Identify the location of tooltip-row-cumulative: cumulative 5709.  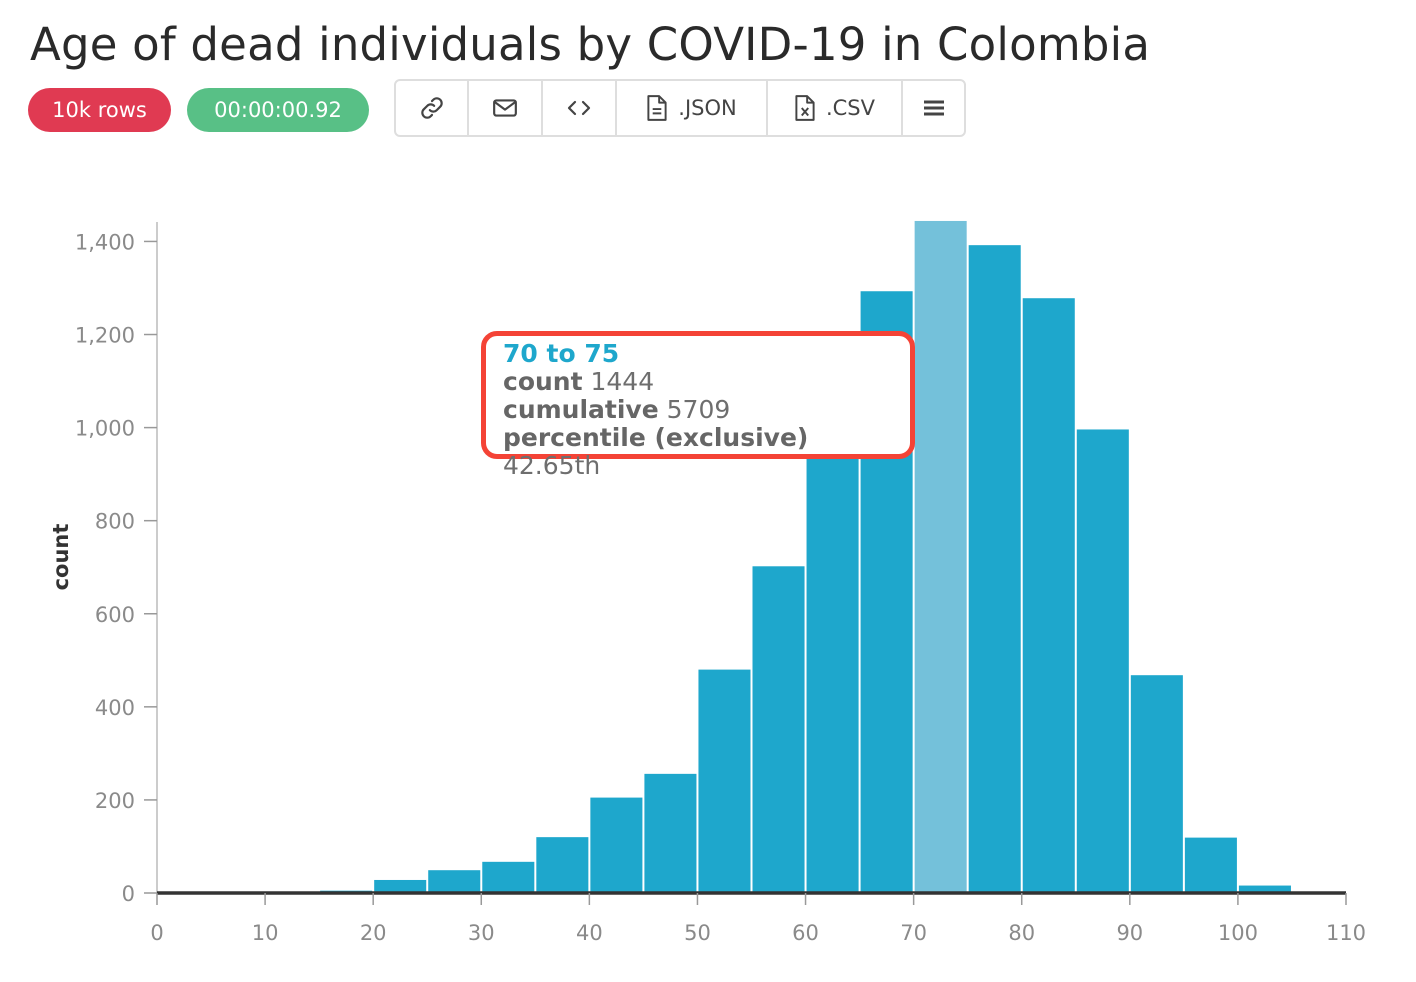
(706, 410).